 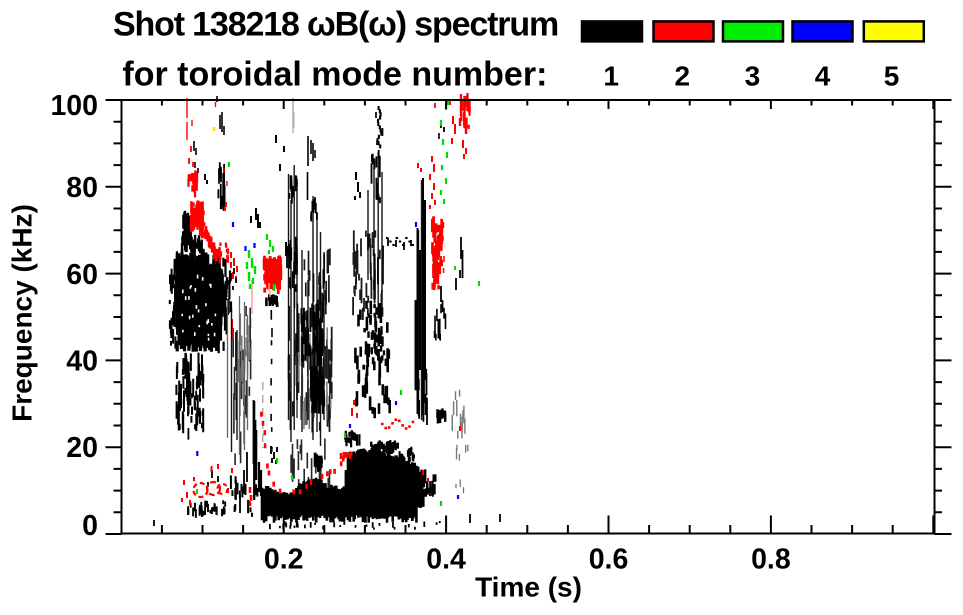 I want to click on svg-text: 3, so click(x=753, y=75).